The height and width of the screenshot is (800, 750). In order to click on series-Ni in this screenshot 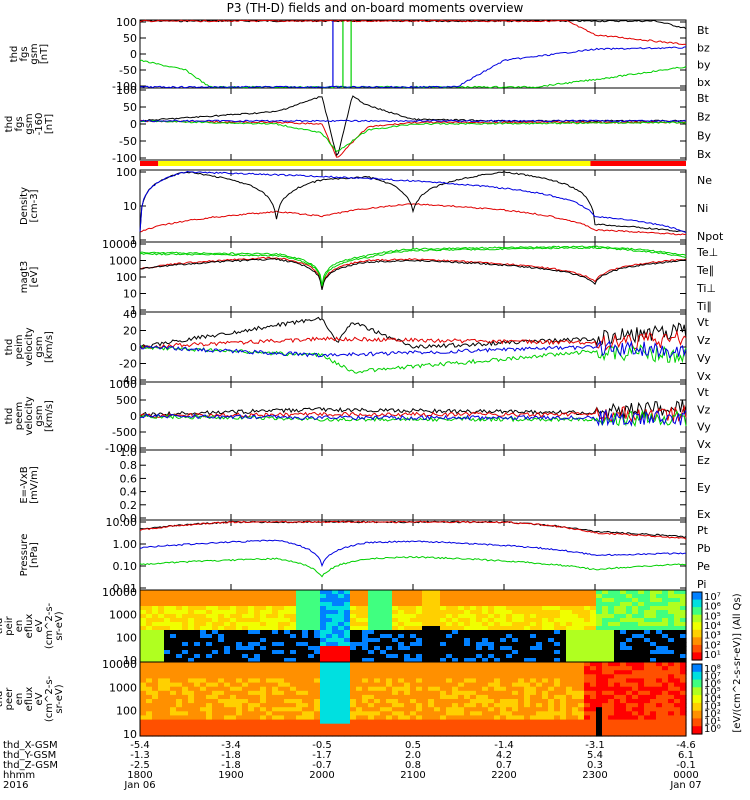, I will do `click(413, 202)`.